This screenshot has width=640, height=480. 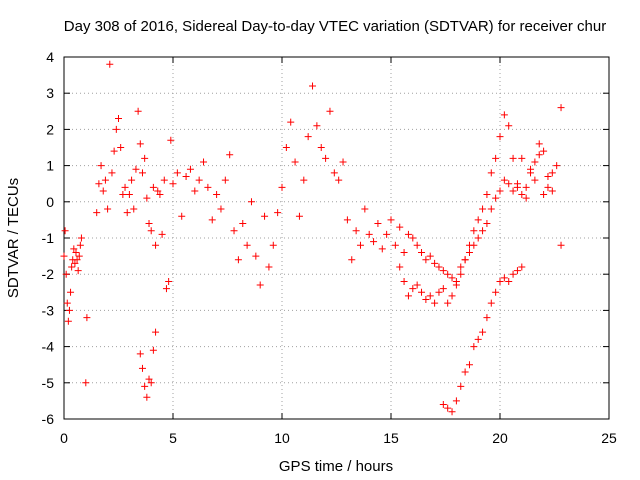 I want to click on y-tick-label: -5, so click(x=48, y=383).